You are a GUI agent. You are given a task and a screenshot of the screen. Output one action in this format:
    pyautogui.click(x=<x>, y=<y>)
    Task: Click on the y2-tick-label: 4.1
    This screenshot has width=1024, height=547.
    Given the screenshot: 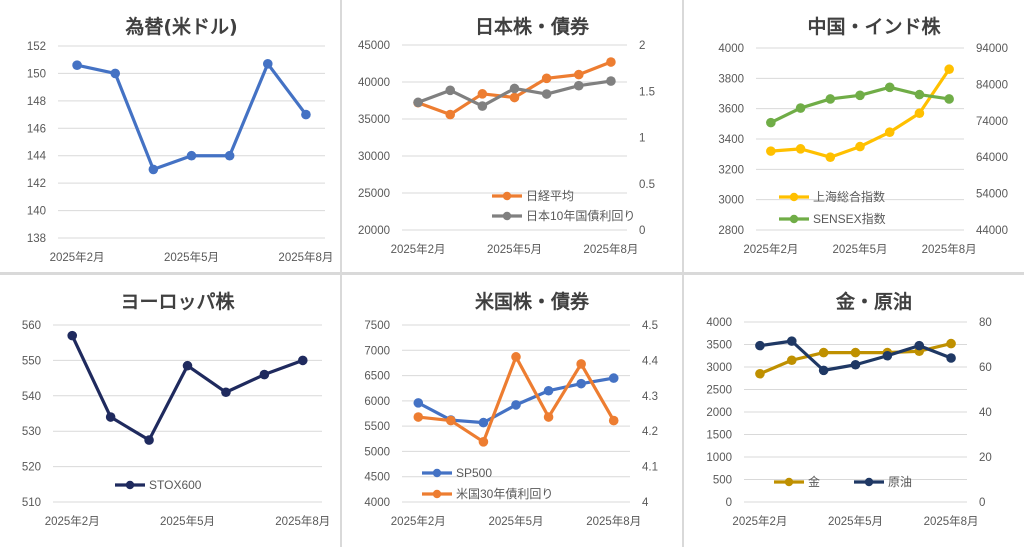 What is the action you would take?
    pyautogui.click(x=650, y=468)
    